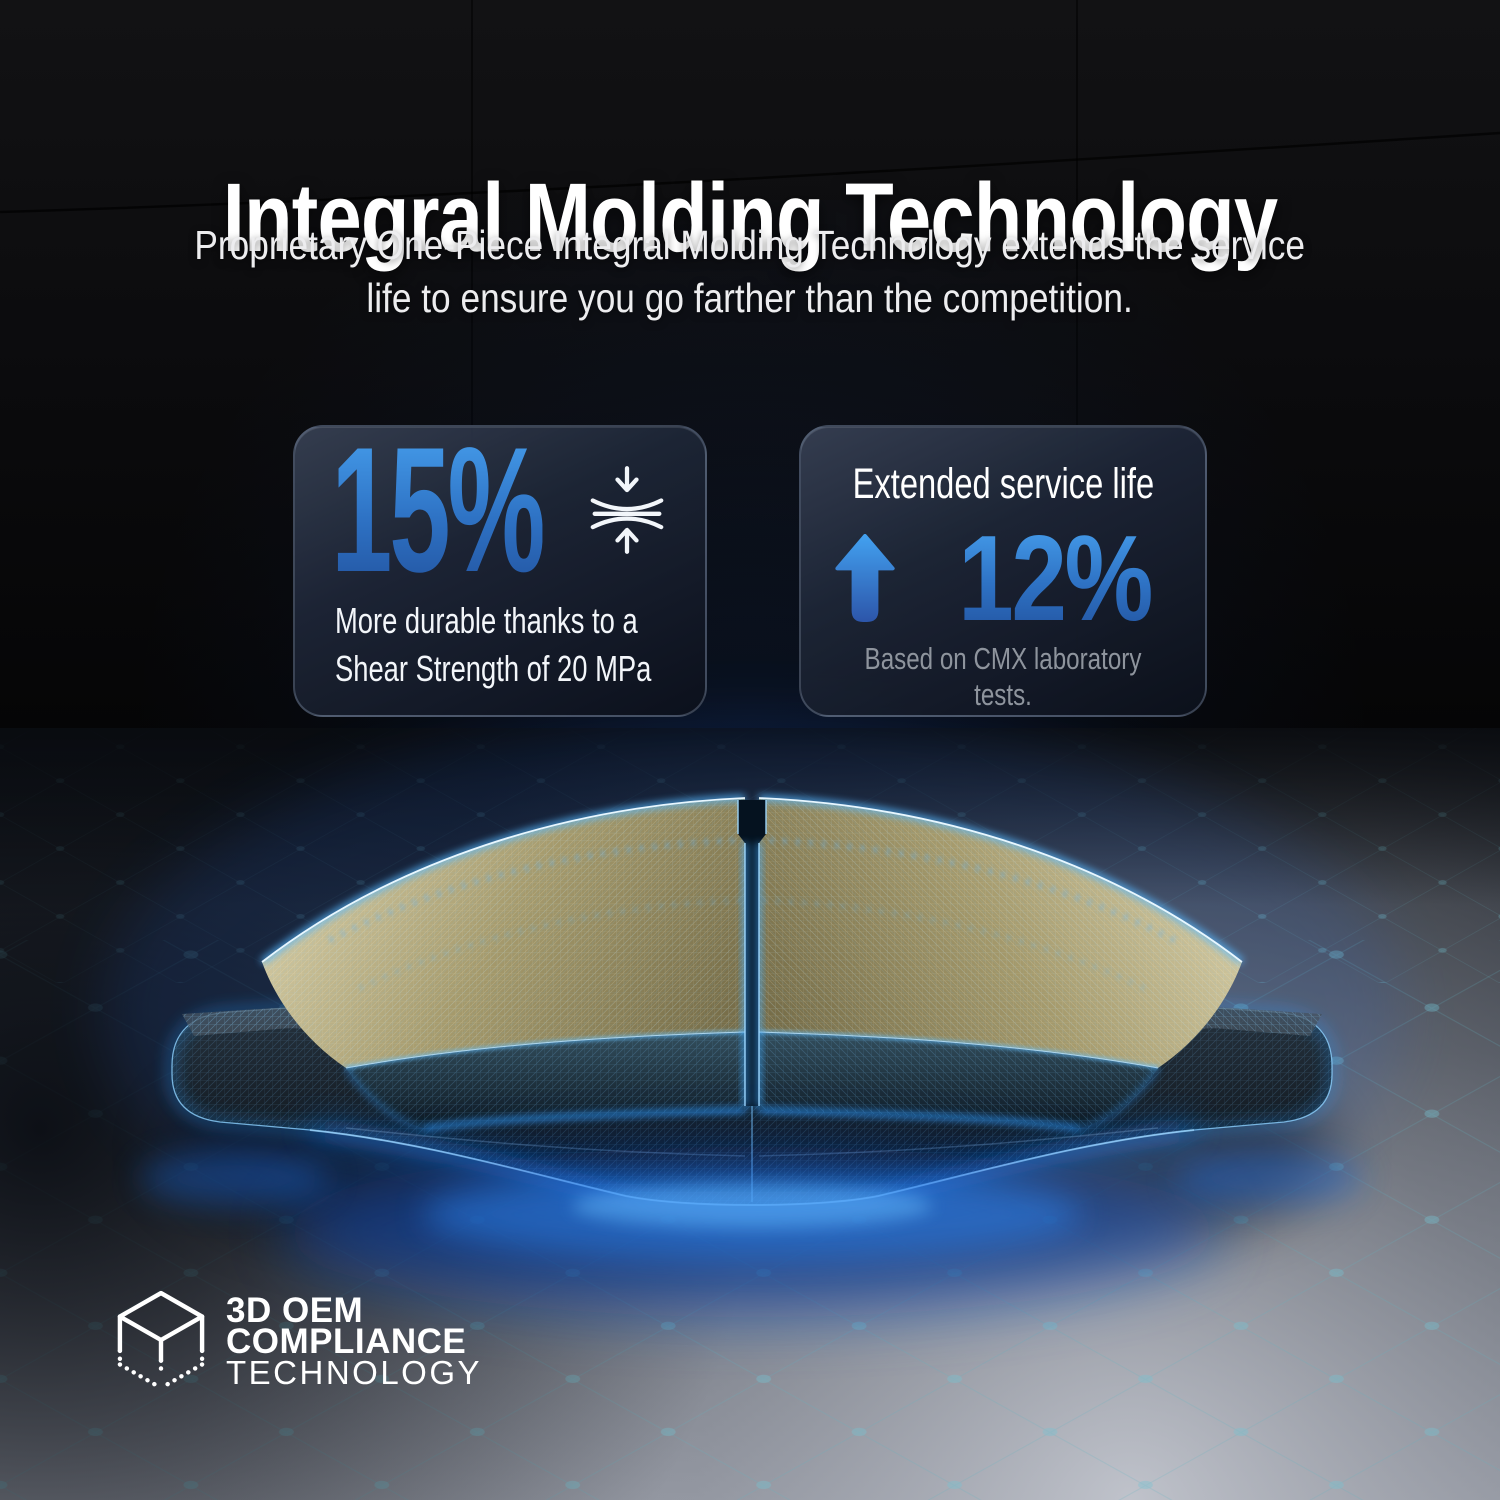 The image size is (1500, 1500). What do you see at coordinates (1056, 578) in the screenshot?
I see `service-life-stat: 12%` at bounding box center [1056, 578].